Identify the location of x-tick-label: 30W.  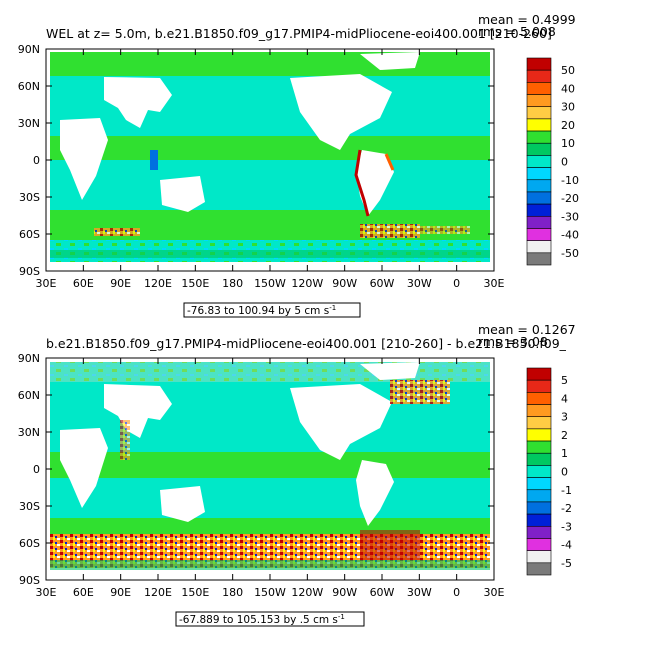
(419, 592).